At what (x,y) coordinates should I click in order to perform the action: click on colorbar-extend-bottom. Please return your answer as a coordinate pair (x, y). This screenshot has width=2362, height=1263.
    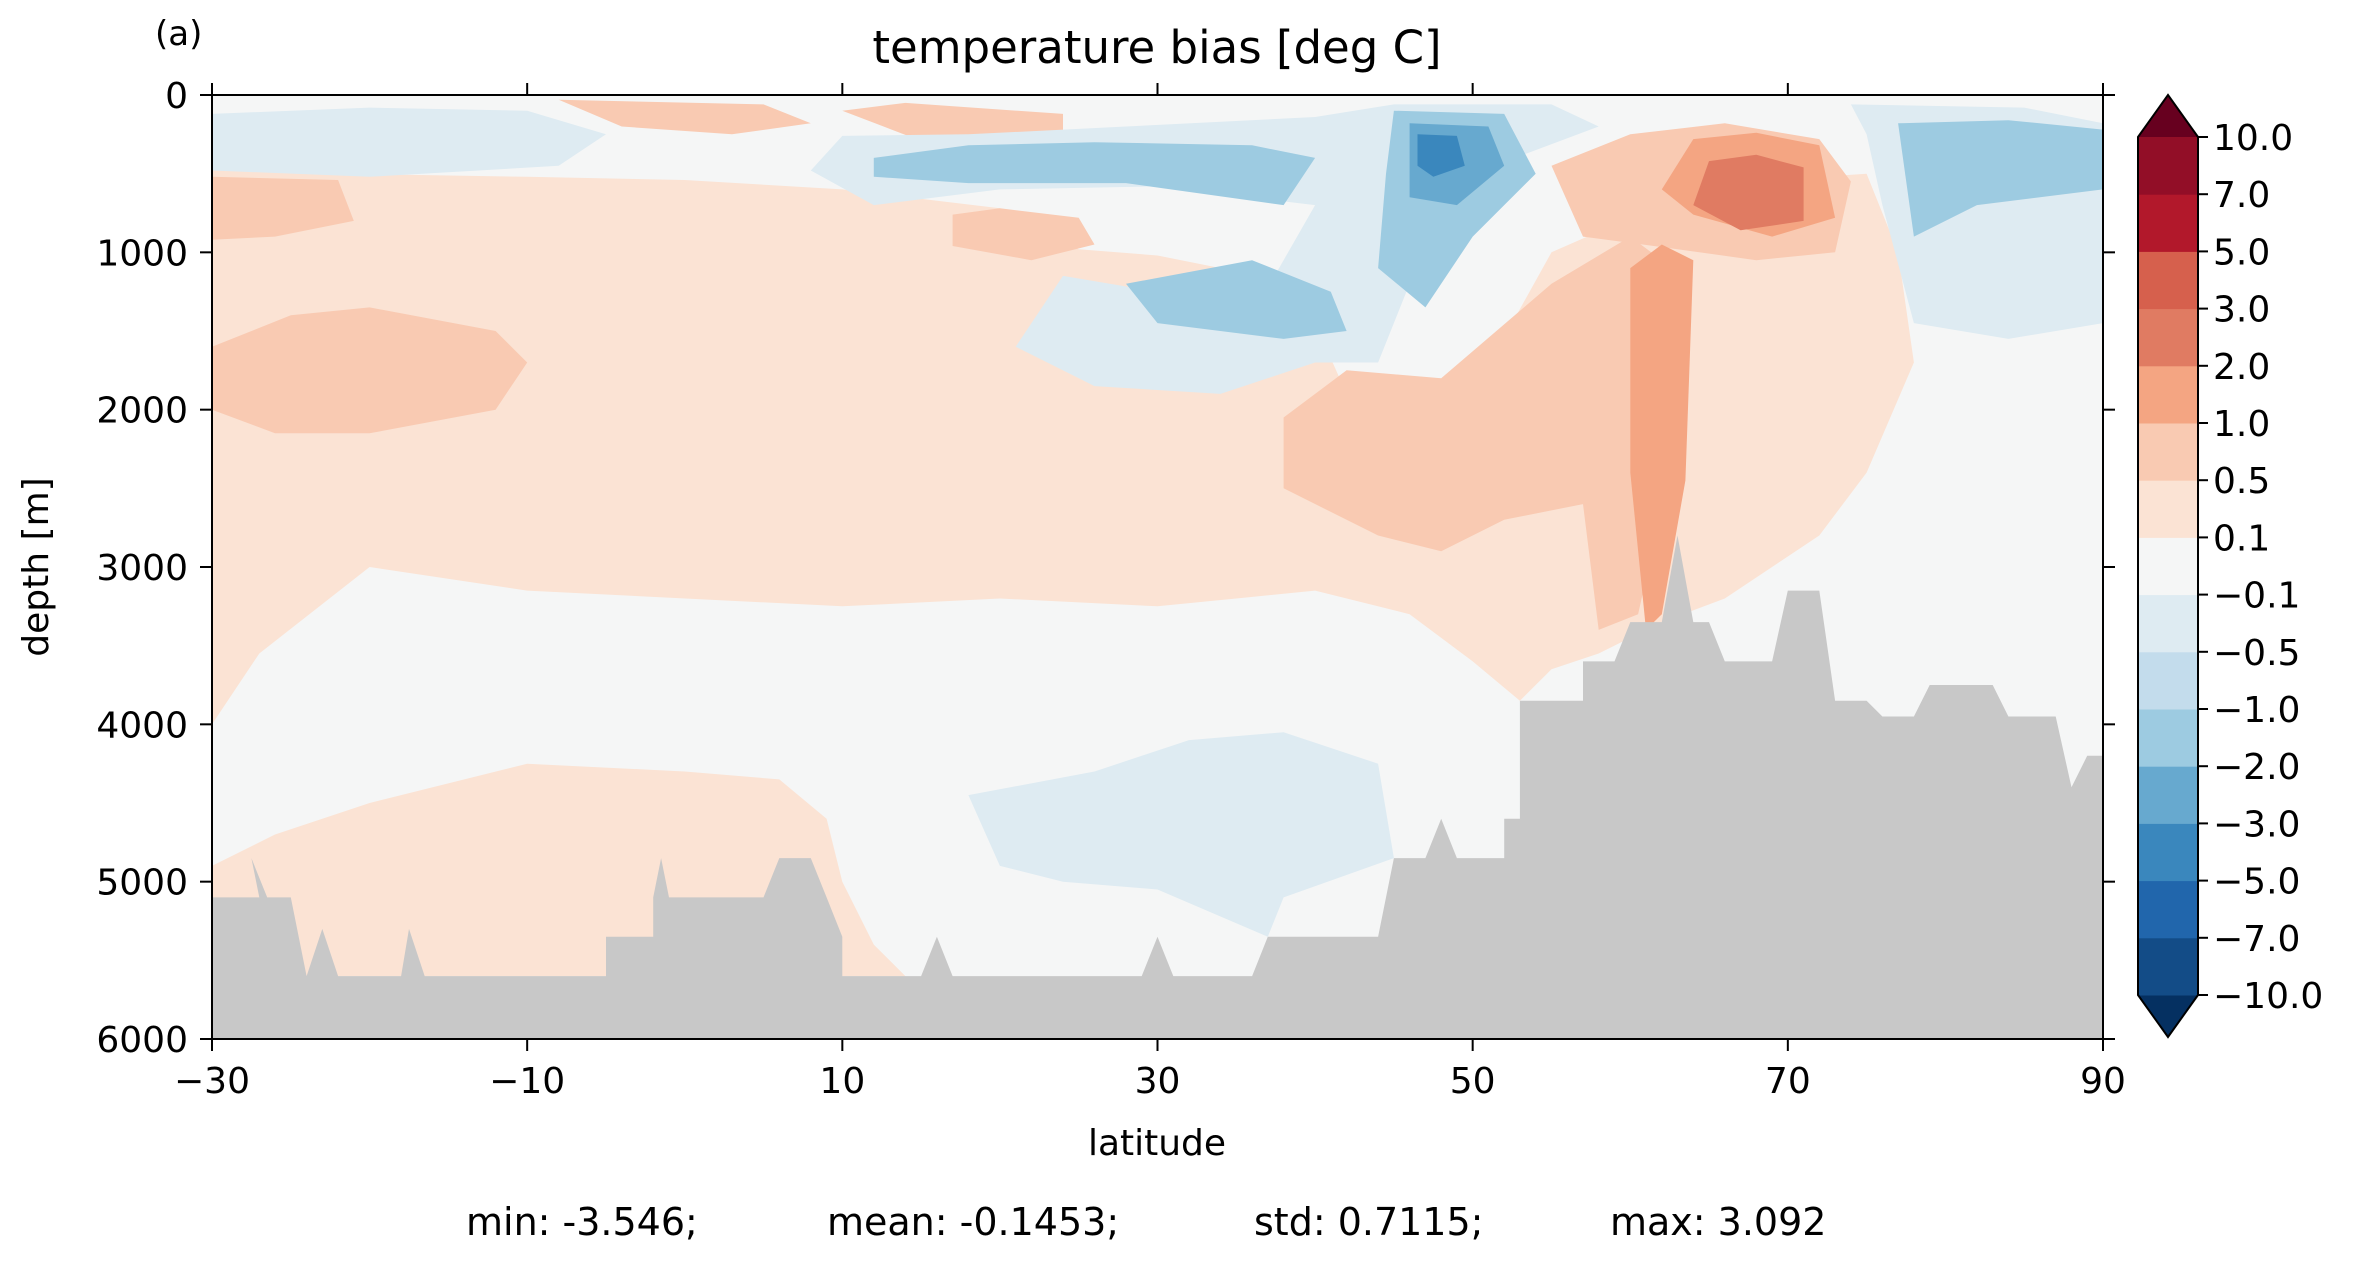
    Looking at the image, I should click on (2168, 1016).